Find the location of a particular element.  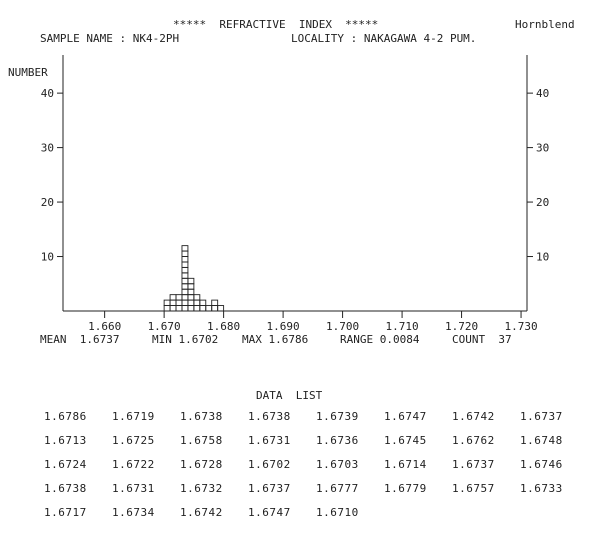

x-tick-label: 1.670 is located at coordinates (164, 326).